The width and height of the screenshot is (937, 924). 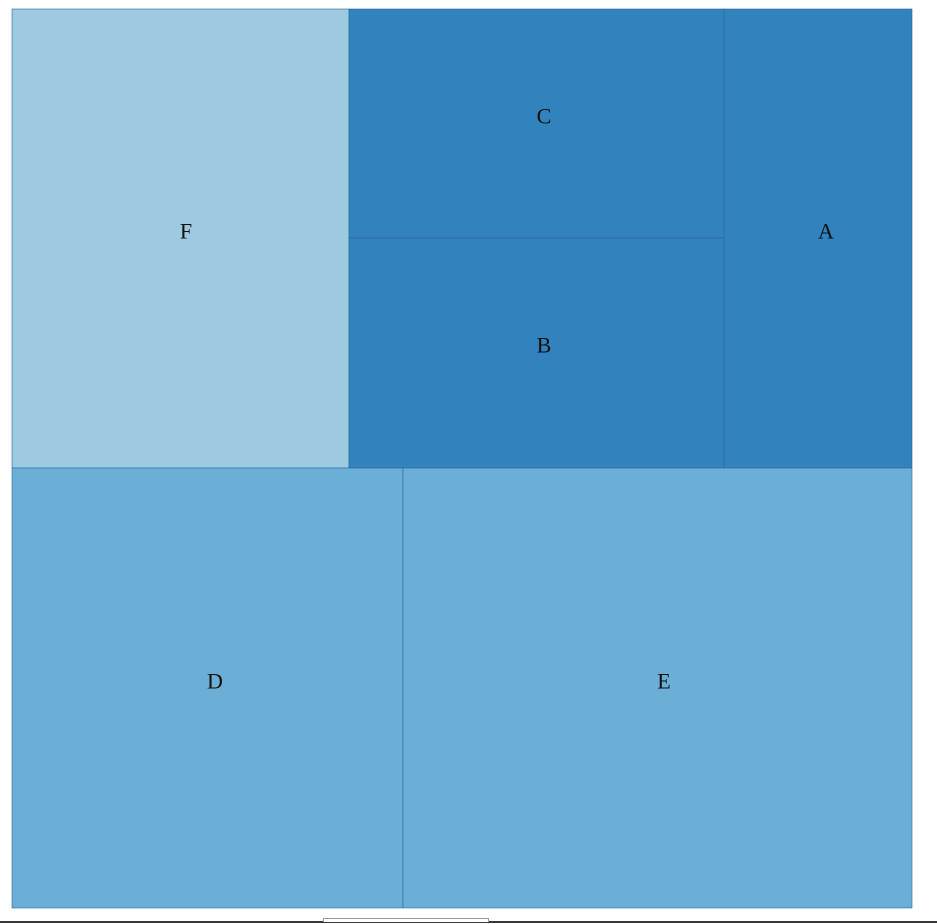 What do you see at coordinates (186, 231) in the screenshot?
I see `treemap-label-f: F` at bounding box center [186, 231].